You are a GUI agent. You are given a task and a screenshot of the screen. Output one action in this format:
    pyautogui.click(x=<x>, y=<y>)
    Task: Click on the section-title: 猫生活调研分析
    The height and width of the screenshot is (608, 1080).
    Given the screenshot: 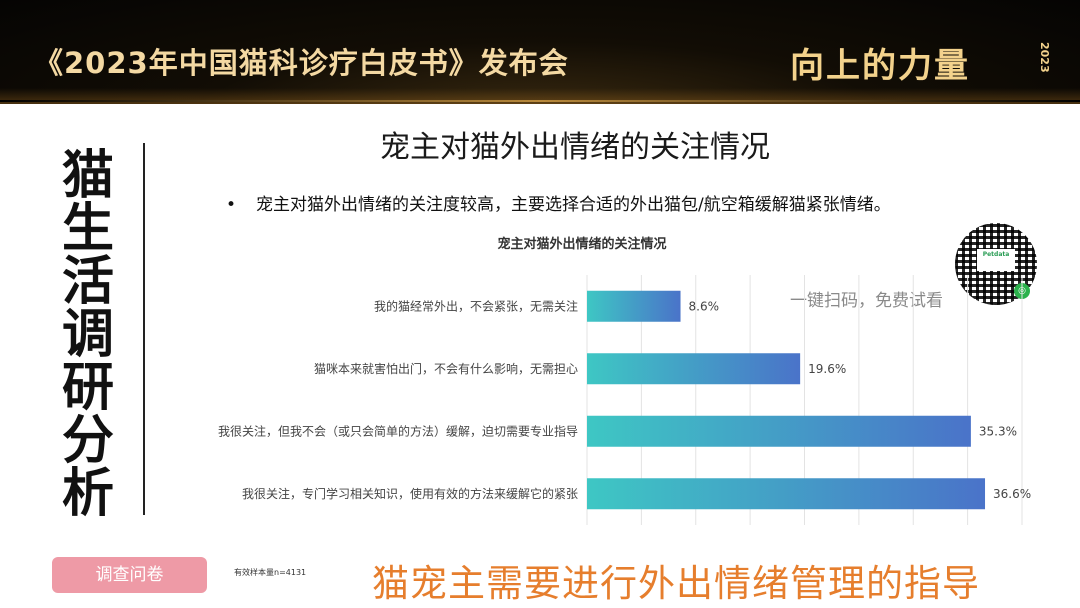 What is the action you would take?
    pyautogui.click(x=87, y=335)
    